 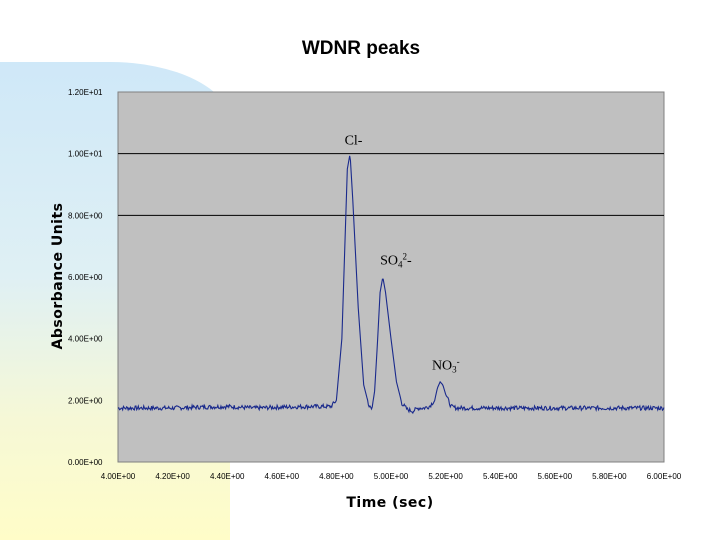 What do you see at coordinates (336, 476) in the screenshot?
I see `x-tick-label: 4.80E+00` at bounding box center [336, 476].